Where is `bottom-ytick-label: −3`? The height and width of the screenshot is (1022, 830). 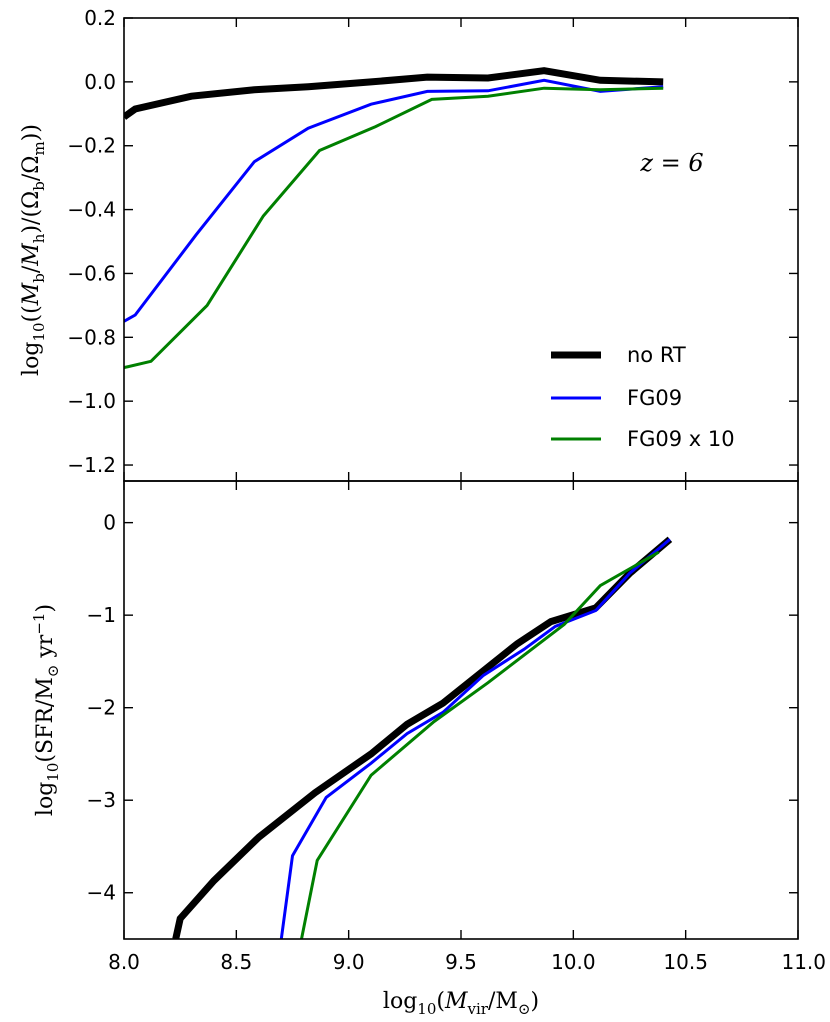 bottom-ytick-label: −3 is located at coordinates (101, 800).